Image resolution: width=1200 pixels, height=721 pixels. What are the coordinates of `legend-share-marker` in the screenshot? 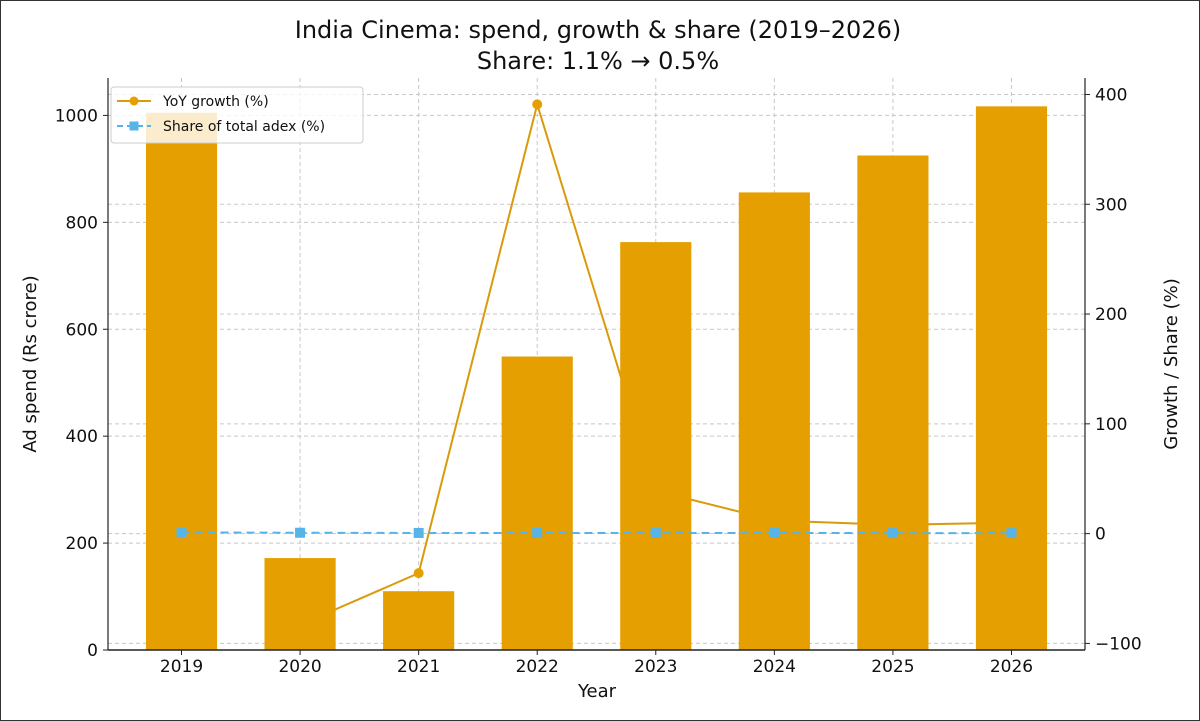 It's located at (134, 126).